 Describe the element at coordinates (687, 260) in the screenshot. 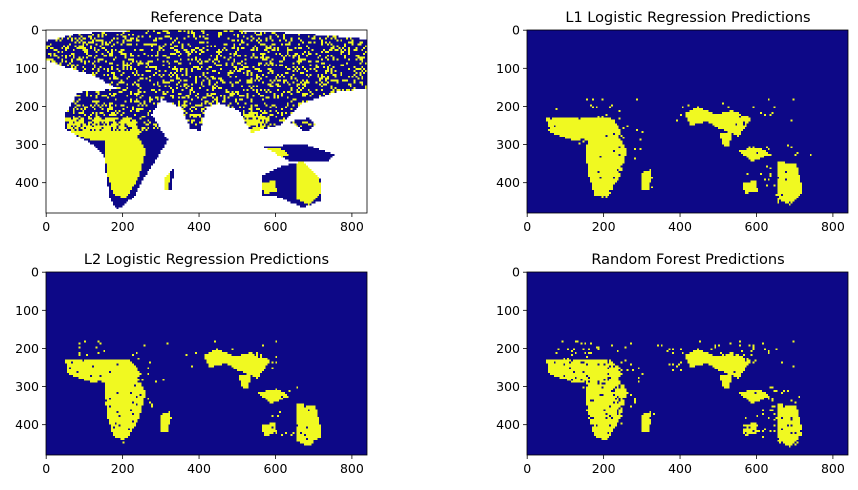

I see `subplot-title: Random Forest Predictions` at that location.